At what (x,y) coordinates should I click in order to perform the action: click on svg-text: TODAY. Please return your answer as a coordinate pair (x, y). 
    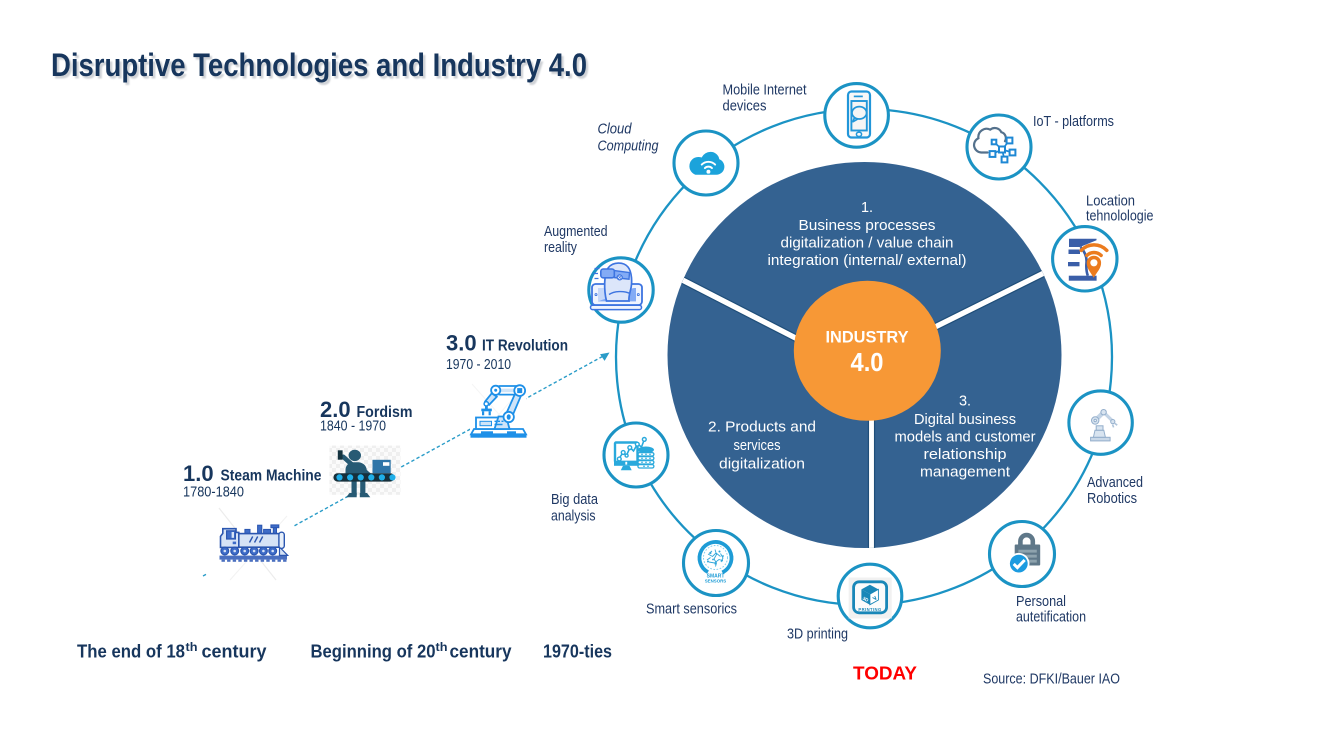
    Looking at the image, I should click on (885, 673).